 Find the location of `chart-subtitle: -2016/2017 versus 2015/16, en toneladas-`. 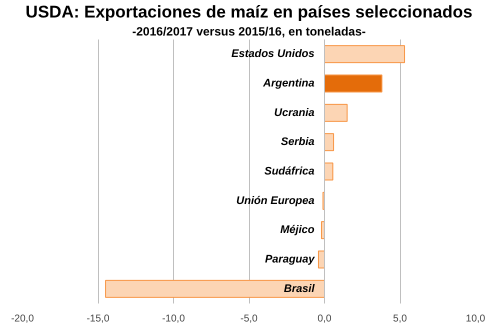

chart-subtitle: -2016/2017 versus 2015/16, en toneladas- is located at coordinates (249, 31).